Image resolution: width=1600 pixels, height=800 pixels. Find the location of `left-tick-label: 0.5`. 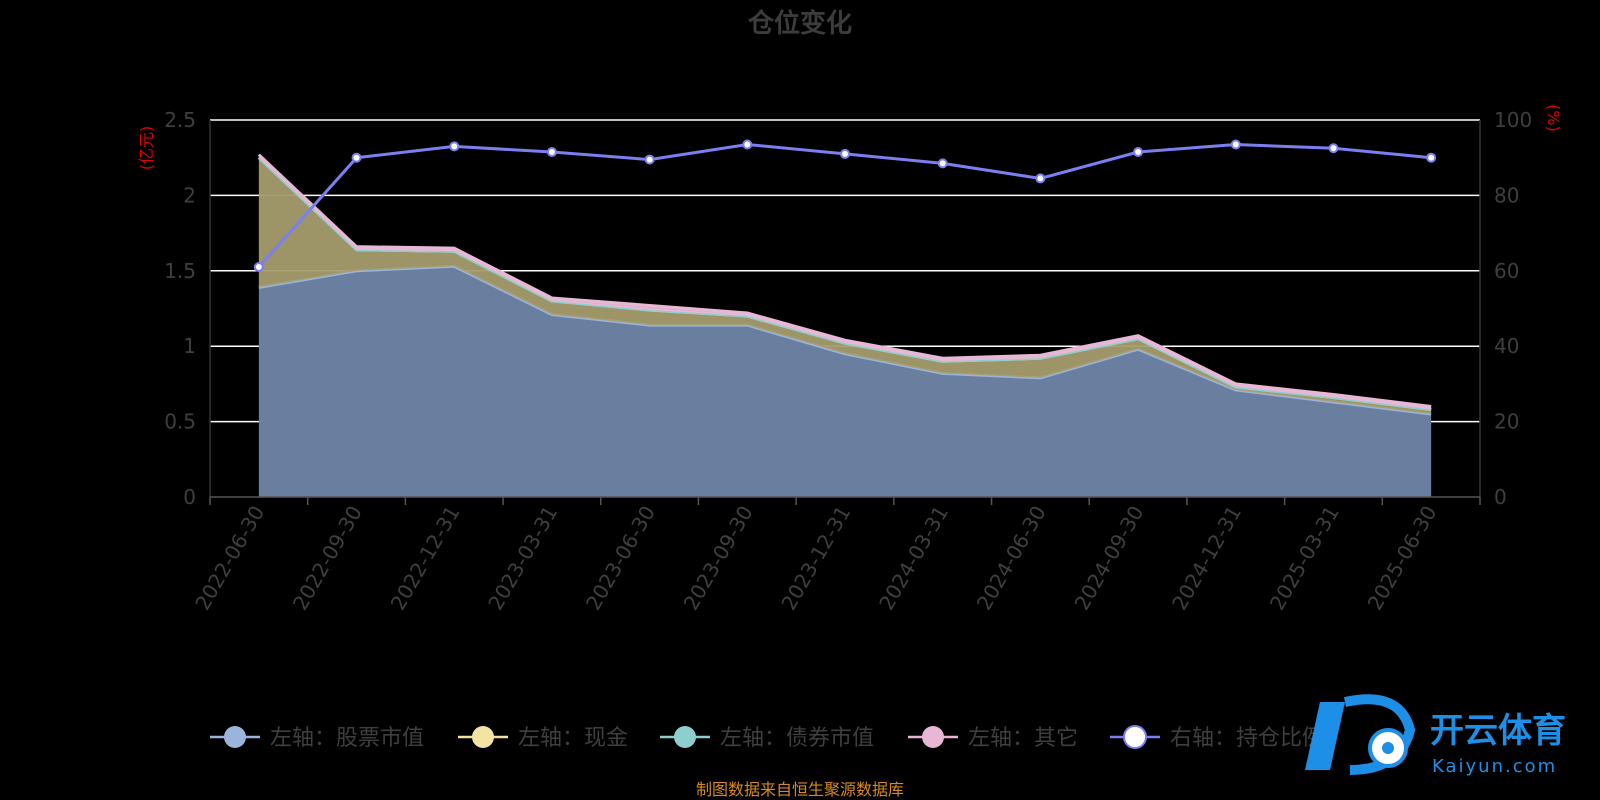

left-tick-label: 0.5 is located at coordinates (180, 422).